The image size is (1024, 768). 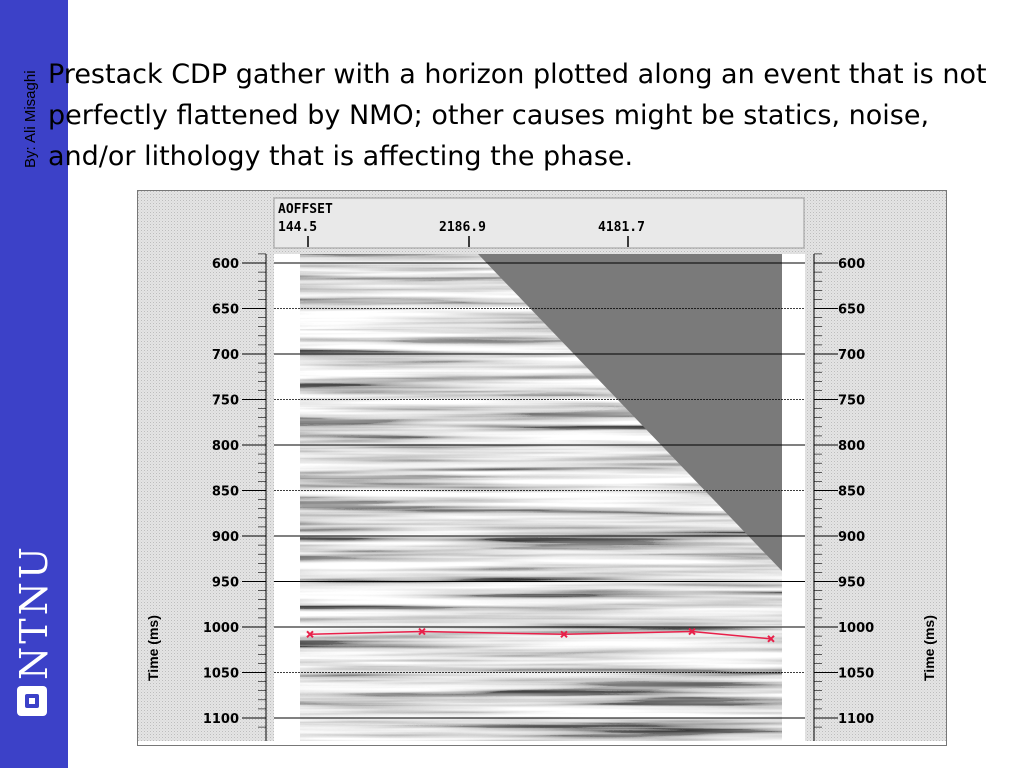 What do you see at coordinates (851, 492) in the screenshot?
I see `time-tick-label-right: 850` at bounding box center [851, 492].